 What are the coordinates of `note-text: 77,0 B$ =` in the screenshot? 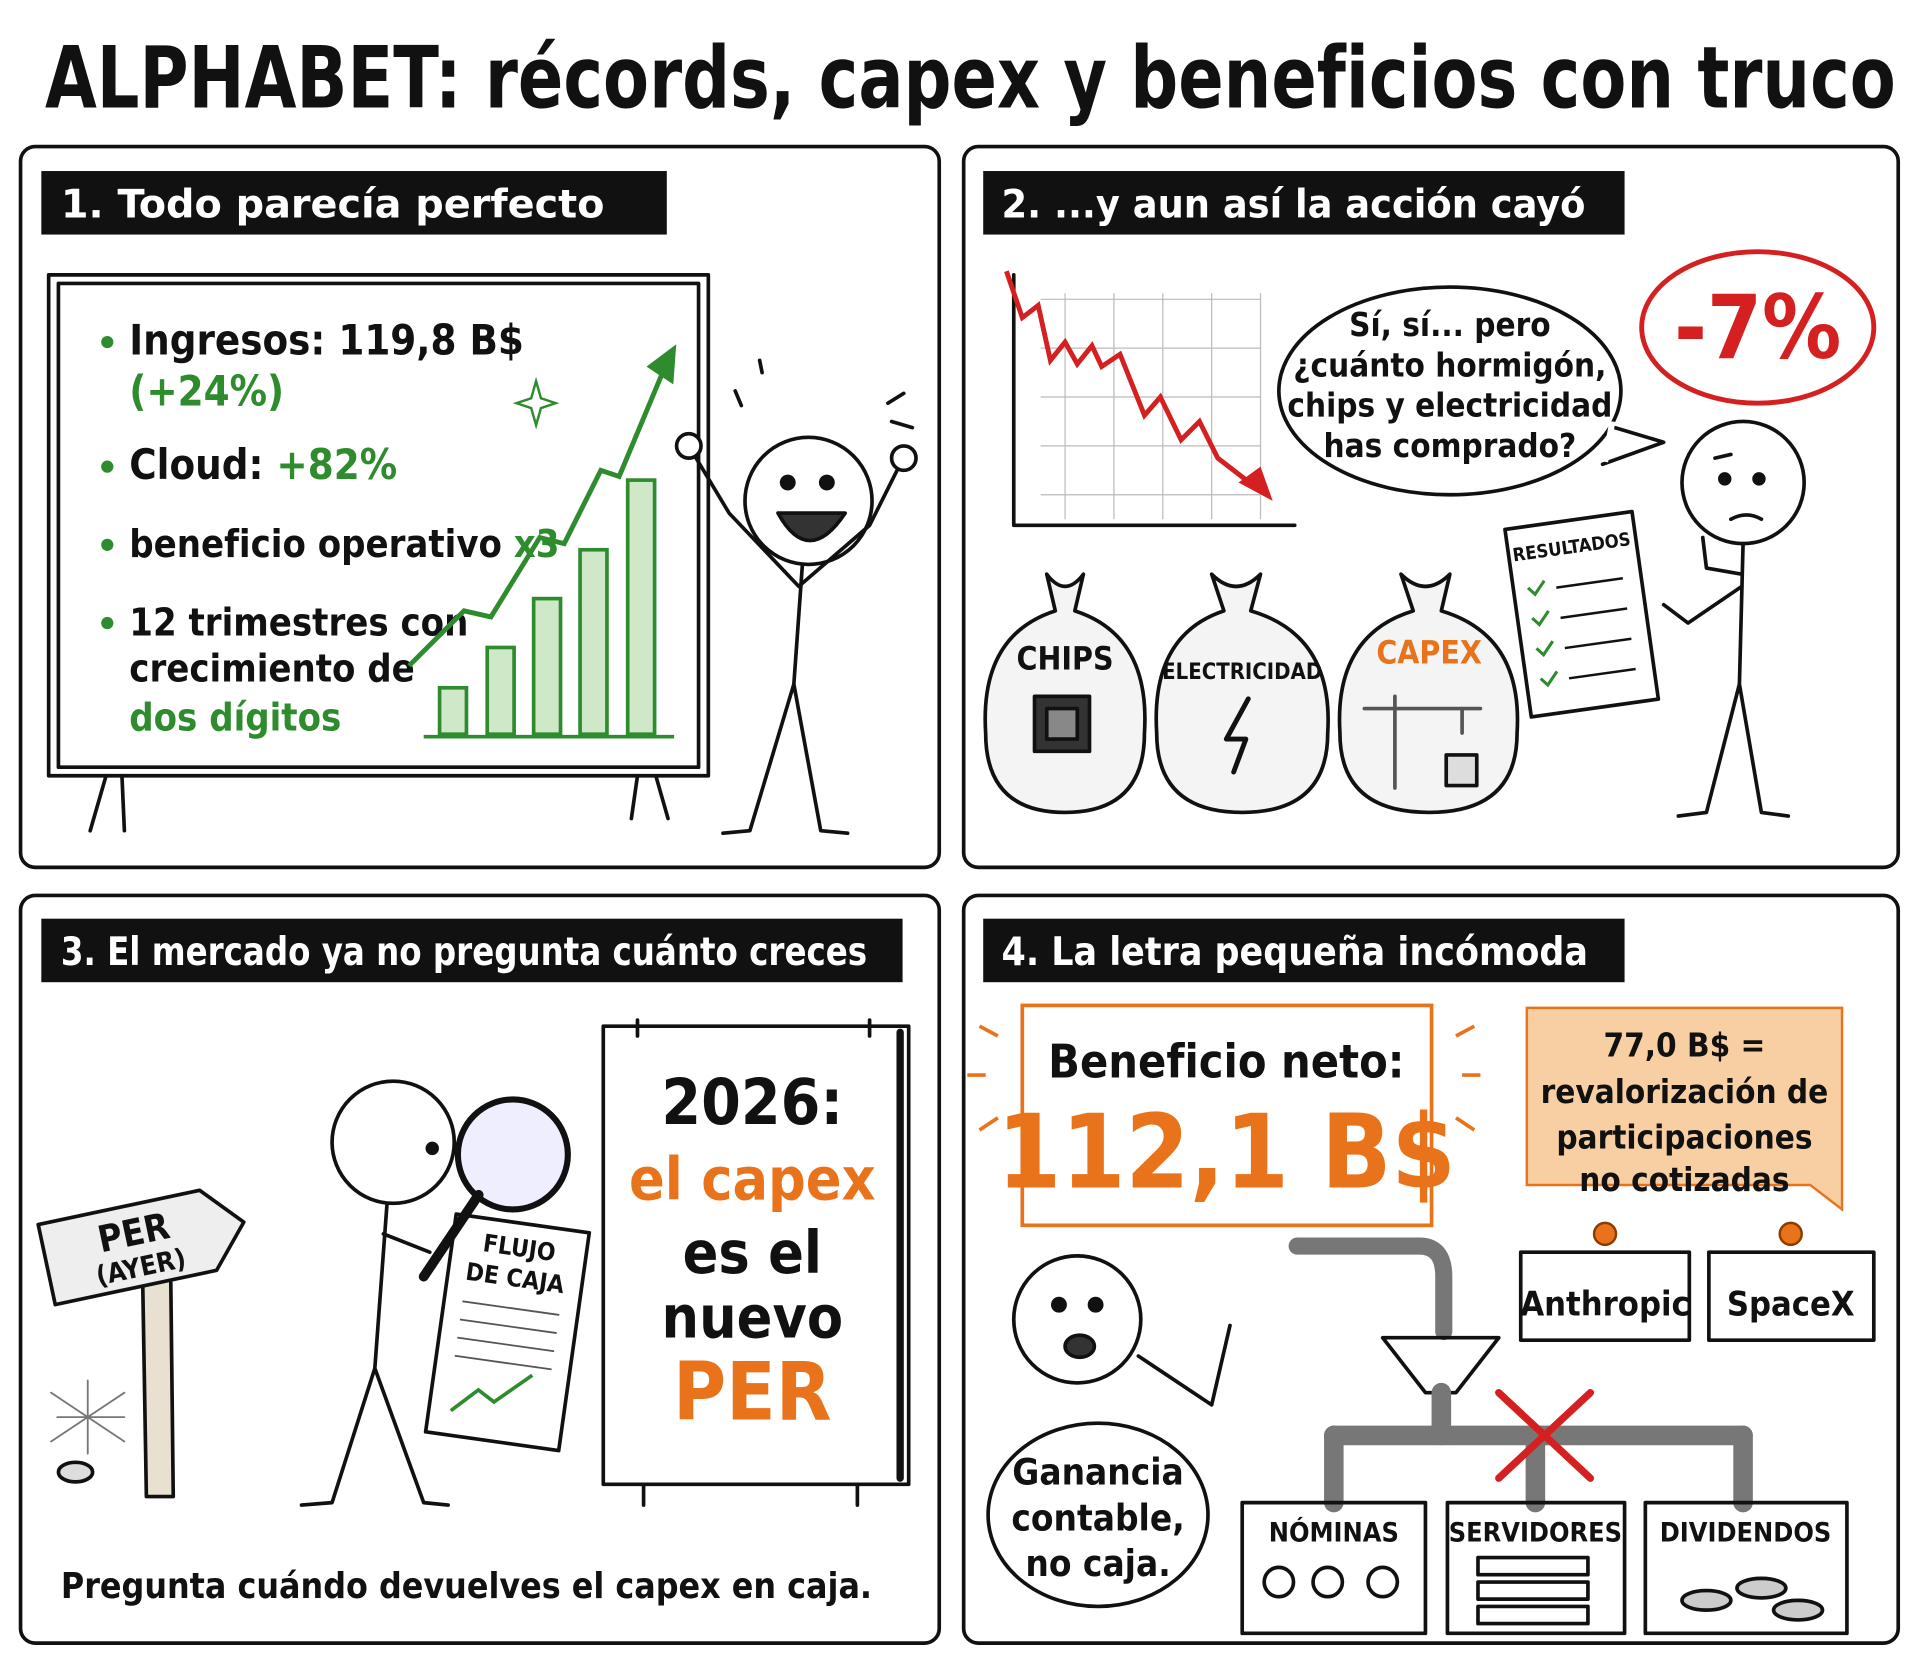 It's located at (1684, 1045).